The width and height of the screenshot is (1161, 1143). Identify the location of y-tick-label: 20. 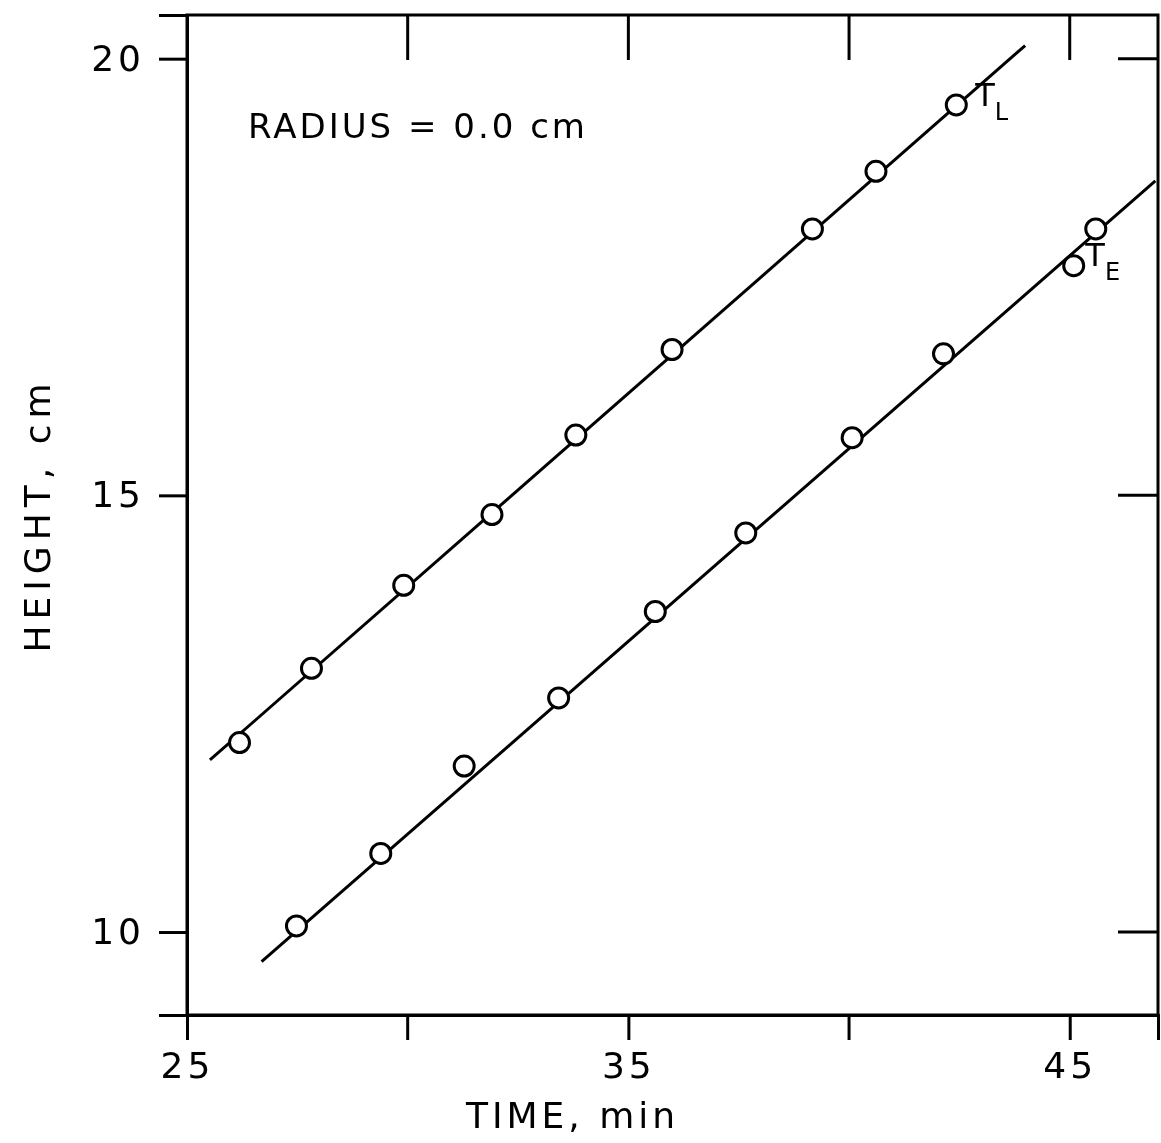
(118, 58).